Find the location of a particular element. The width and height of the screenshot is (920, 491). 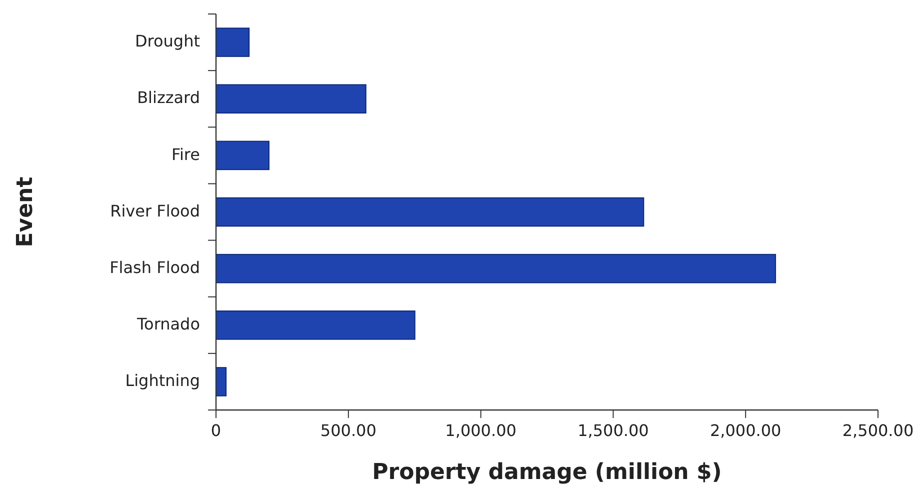

y-tick-label: Tornado is located at coordinates (168, 324).